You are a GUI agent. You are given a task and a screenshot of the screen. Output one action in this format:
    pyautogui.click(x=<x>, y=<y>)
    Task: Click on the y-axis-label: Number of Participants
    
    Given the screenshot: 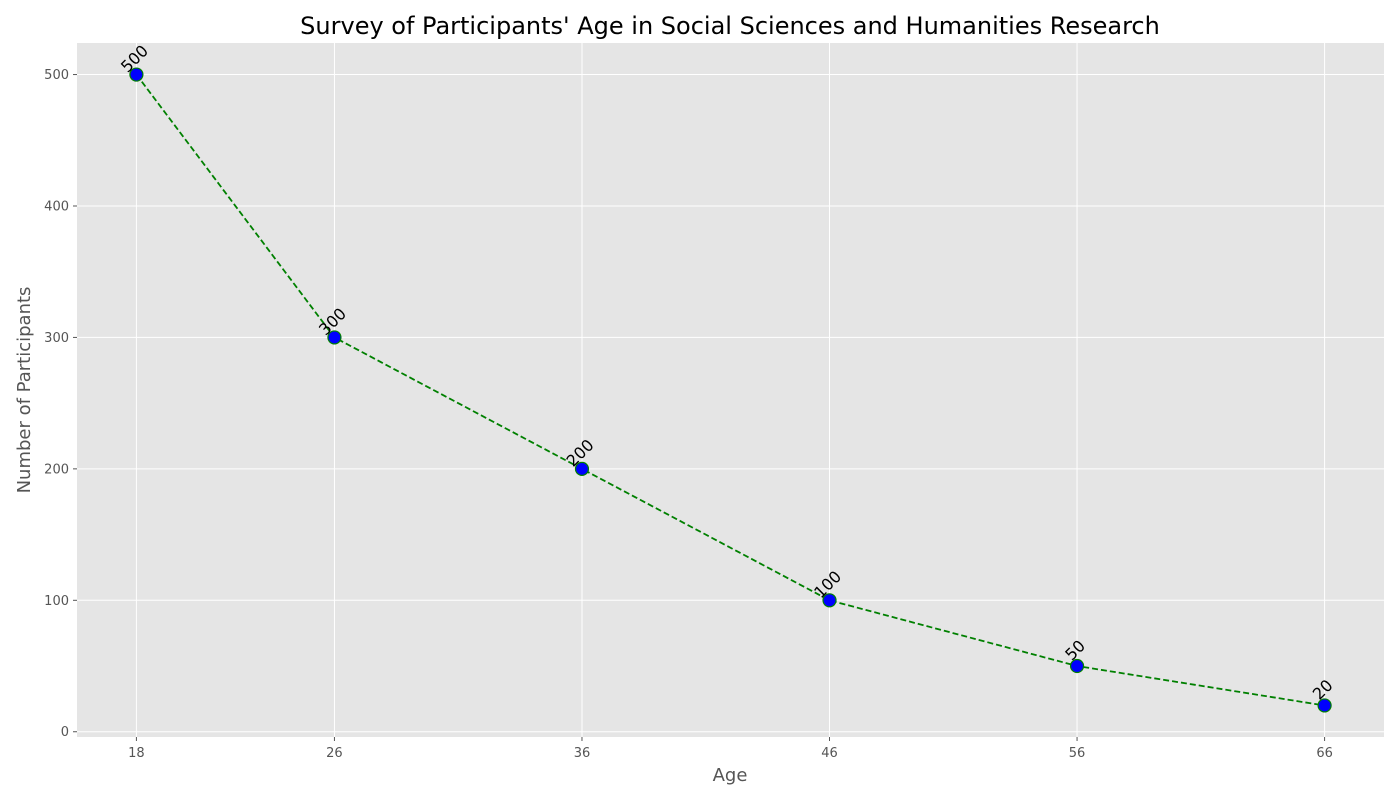 What is the action you would take?
    pyautogui.click(x=24, y=390)
    